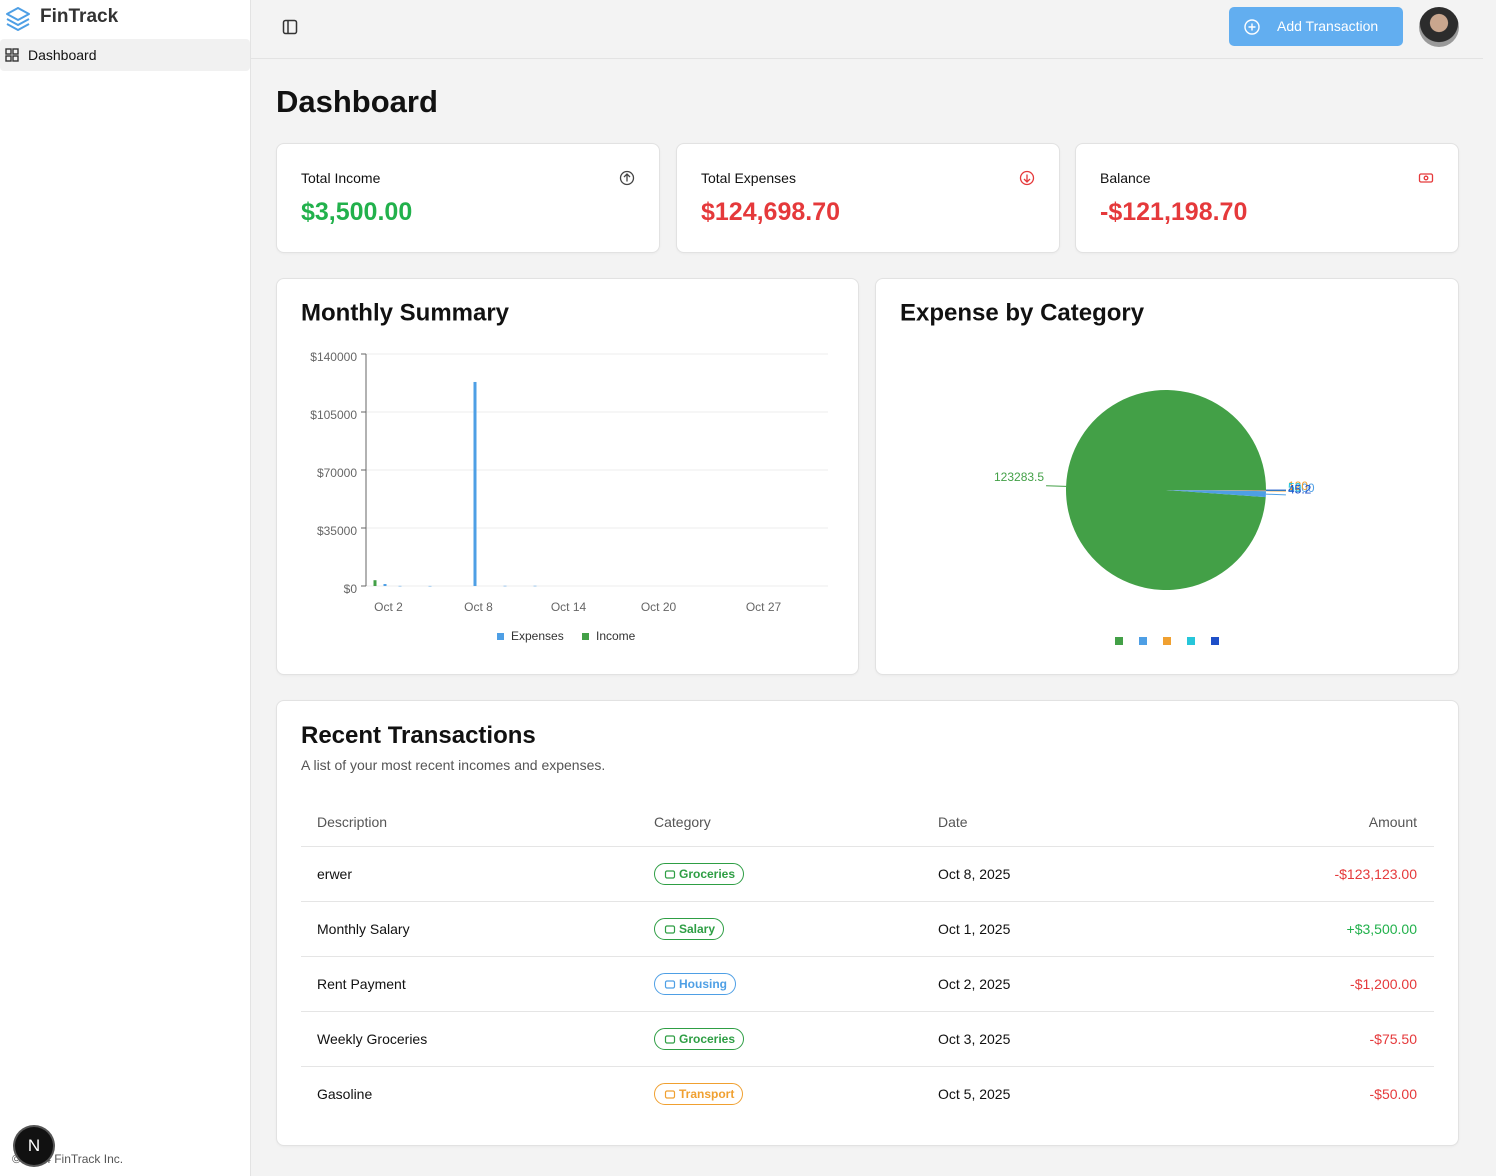 The height and width of the screenshot is (1176, 1496). What do you see at coordinates (1393, 1039) in the screenshot?
I see `cell-amount: -$75.50` at bounding box center [1393, 1039].